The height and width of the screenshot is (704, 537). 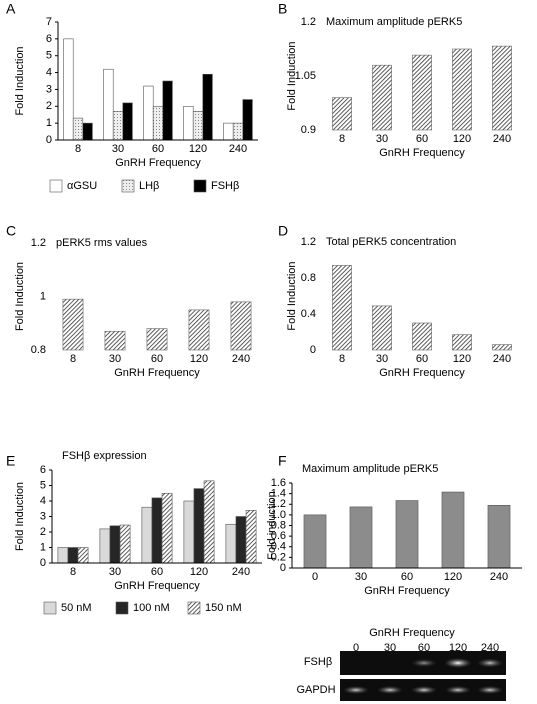 What do you see at coordinates (272, 525) in the screenshot?
I see `y-axis-label: Fold induction` at bounding box center [272, 525].